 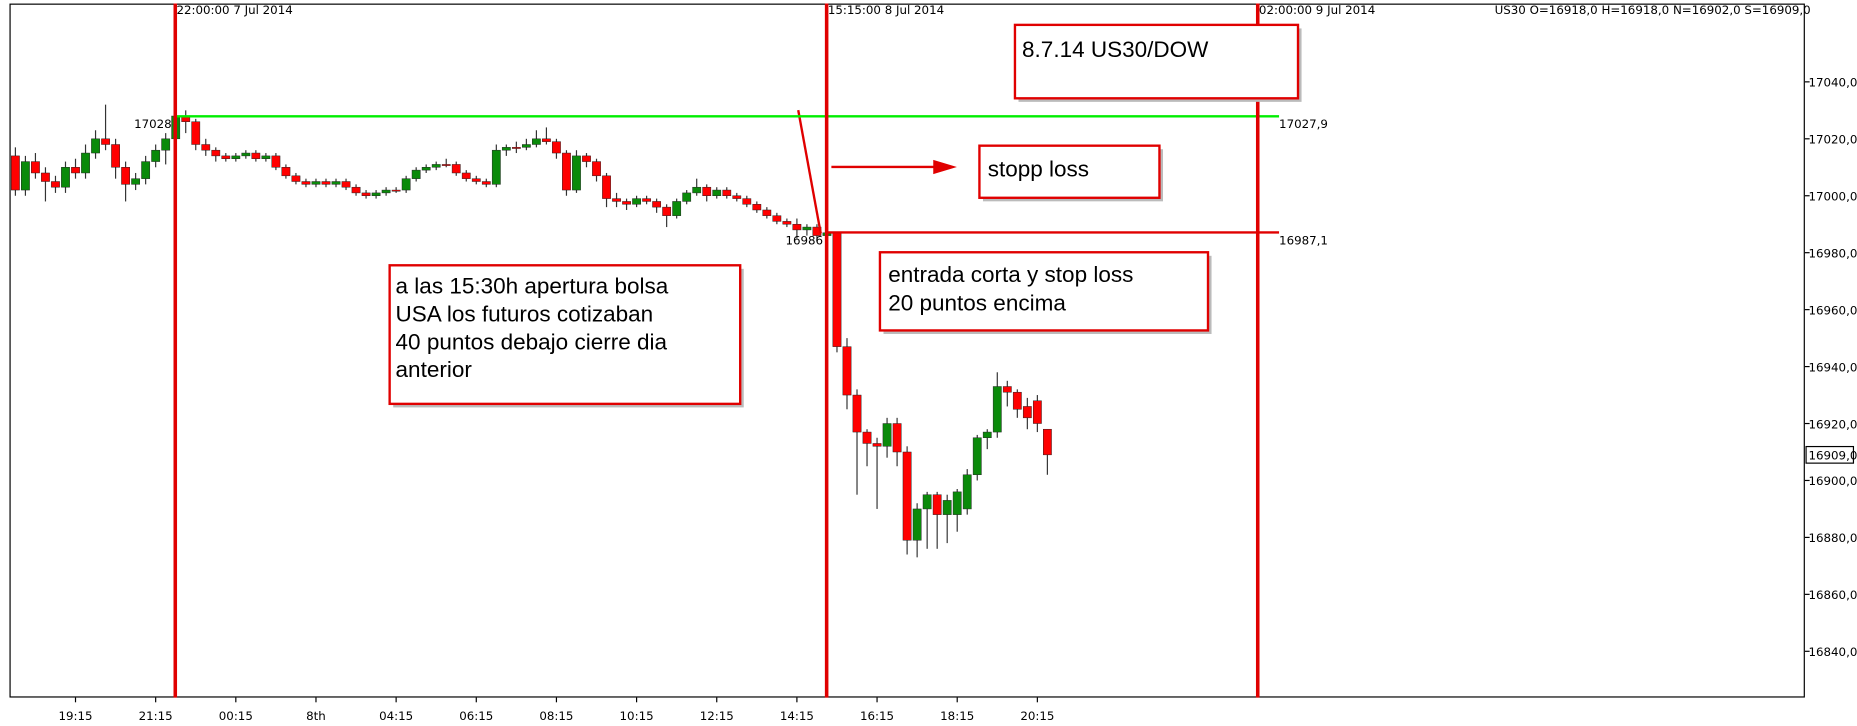 What do you see at coordinates (1115, 49) in the screenshot?
I see `note-text: 8.7.14 US30/DOW` at bounding box center [1115, 49].